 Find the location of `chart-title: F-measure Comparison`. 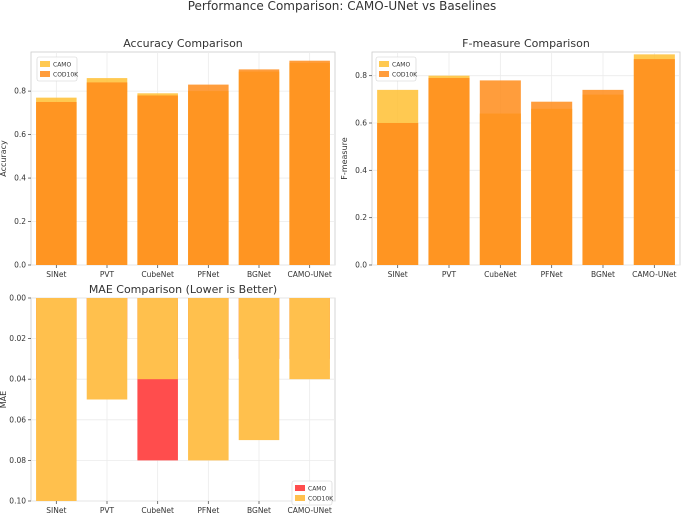

chart-title: F-measure Comparison is located at coordinates (526, 43).